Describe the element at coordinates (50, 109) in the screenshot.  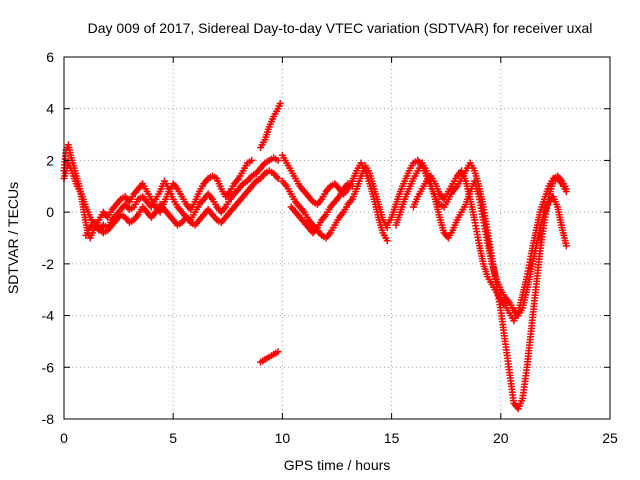
I see `y-tick-label: 4` at that location.